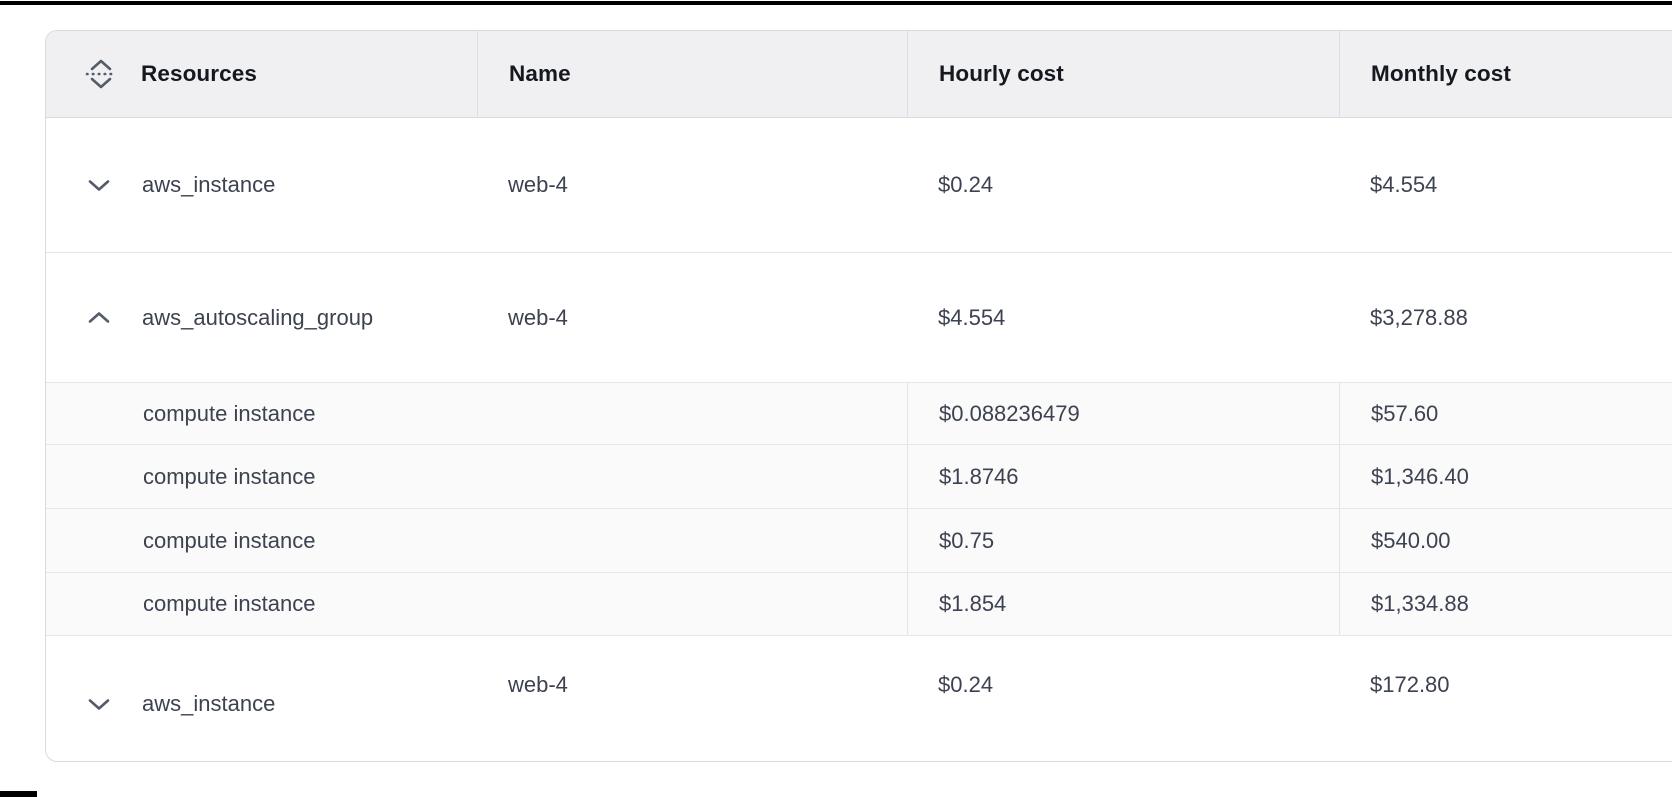 The image size is (1672, 797). Describe the element at coordinates (1505, 698) in the screenshot. I see `monthly-cost-cell: $172.80` at that location.